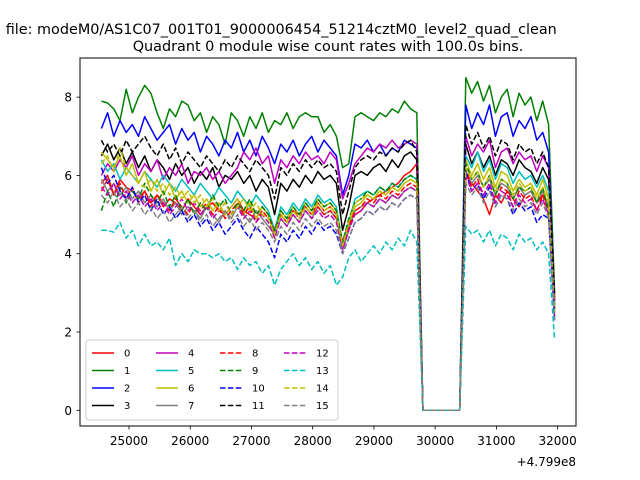 This screenshot has height=480, width=640. What do you see at coordinates (374, 441) in the screenshot?
I see `x-tick-label: 29000` at bounding box center [374, 441].